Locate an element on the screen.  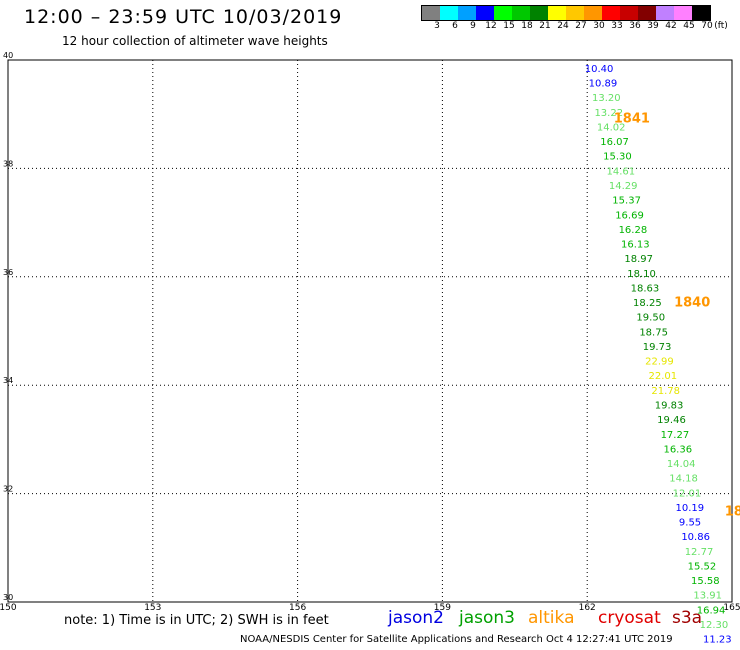
scale-label: 42 is located at coordinates (671, 26).